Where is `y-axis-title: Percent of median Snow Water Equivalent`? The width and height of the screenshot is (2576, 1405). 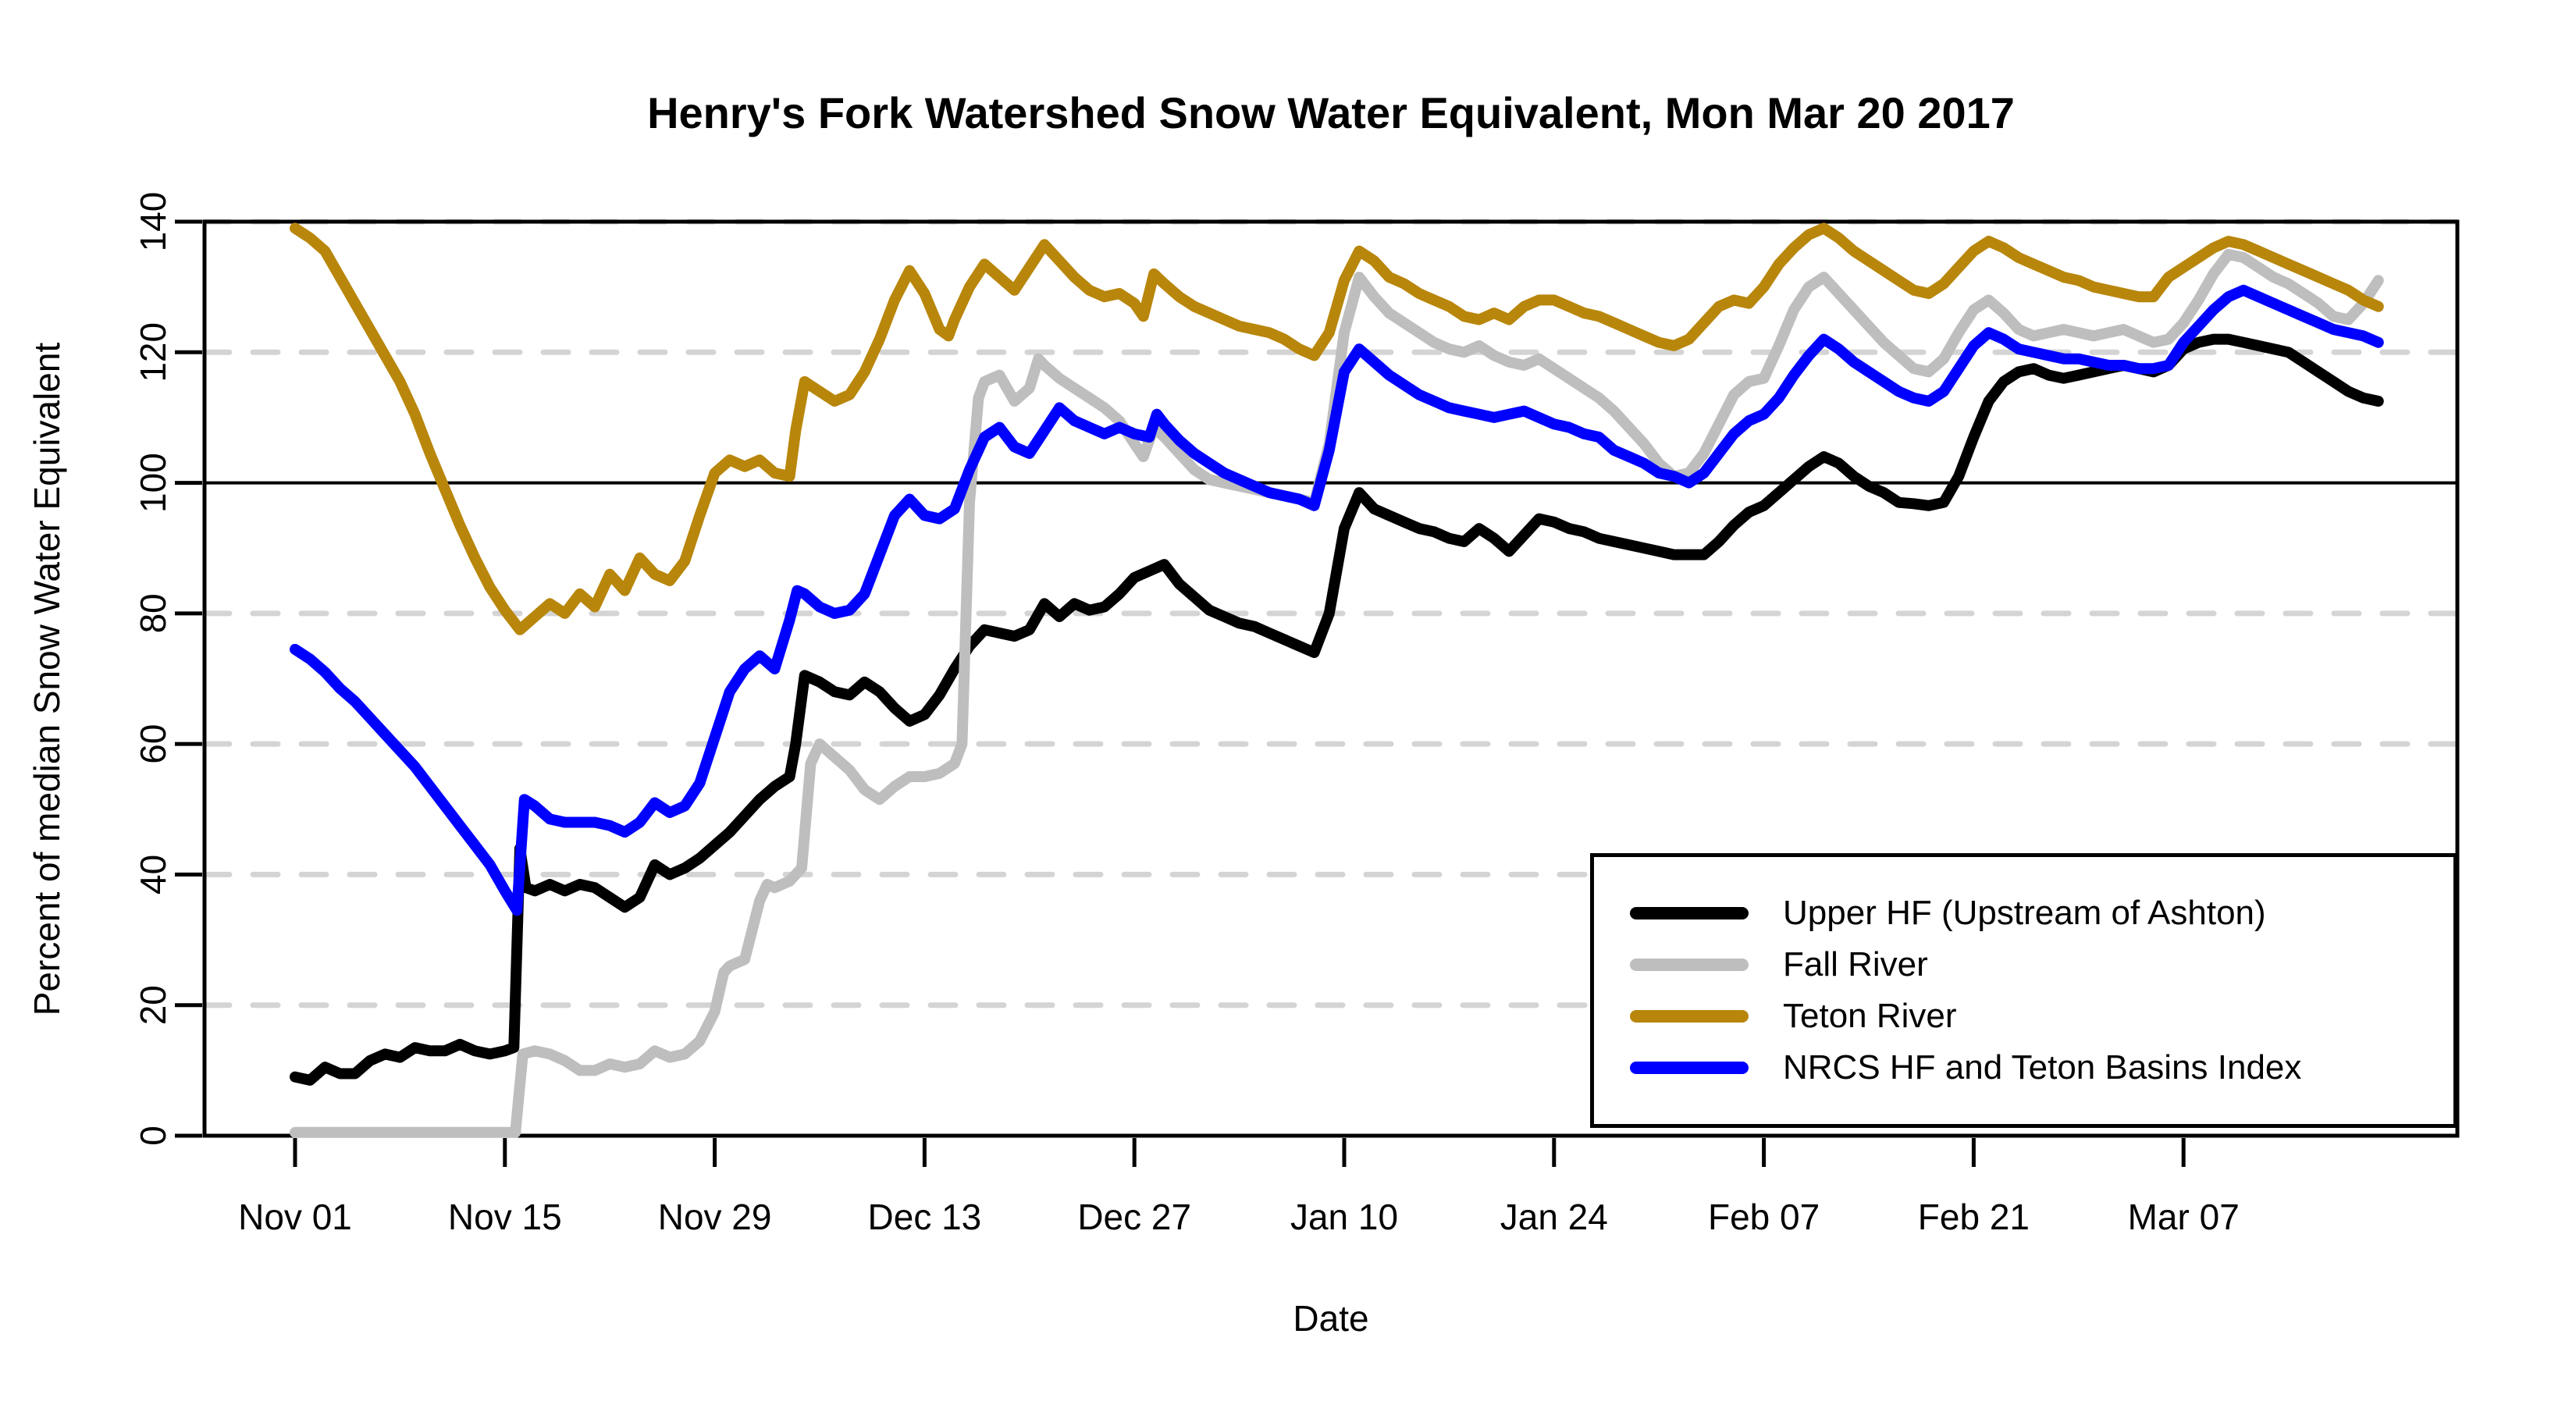
y-axis-title: Percent of median Snow Water Equivalent is located at coordinates (47, 679).